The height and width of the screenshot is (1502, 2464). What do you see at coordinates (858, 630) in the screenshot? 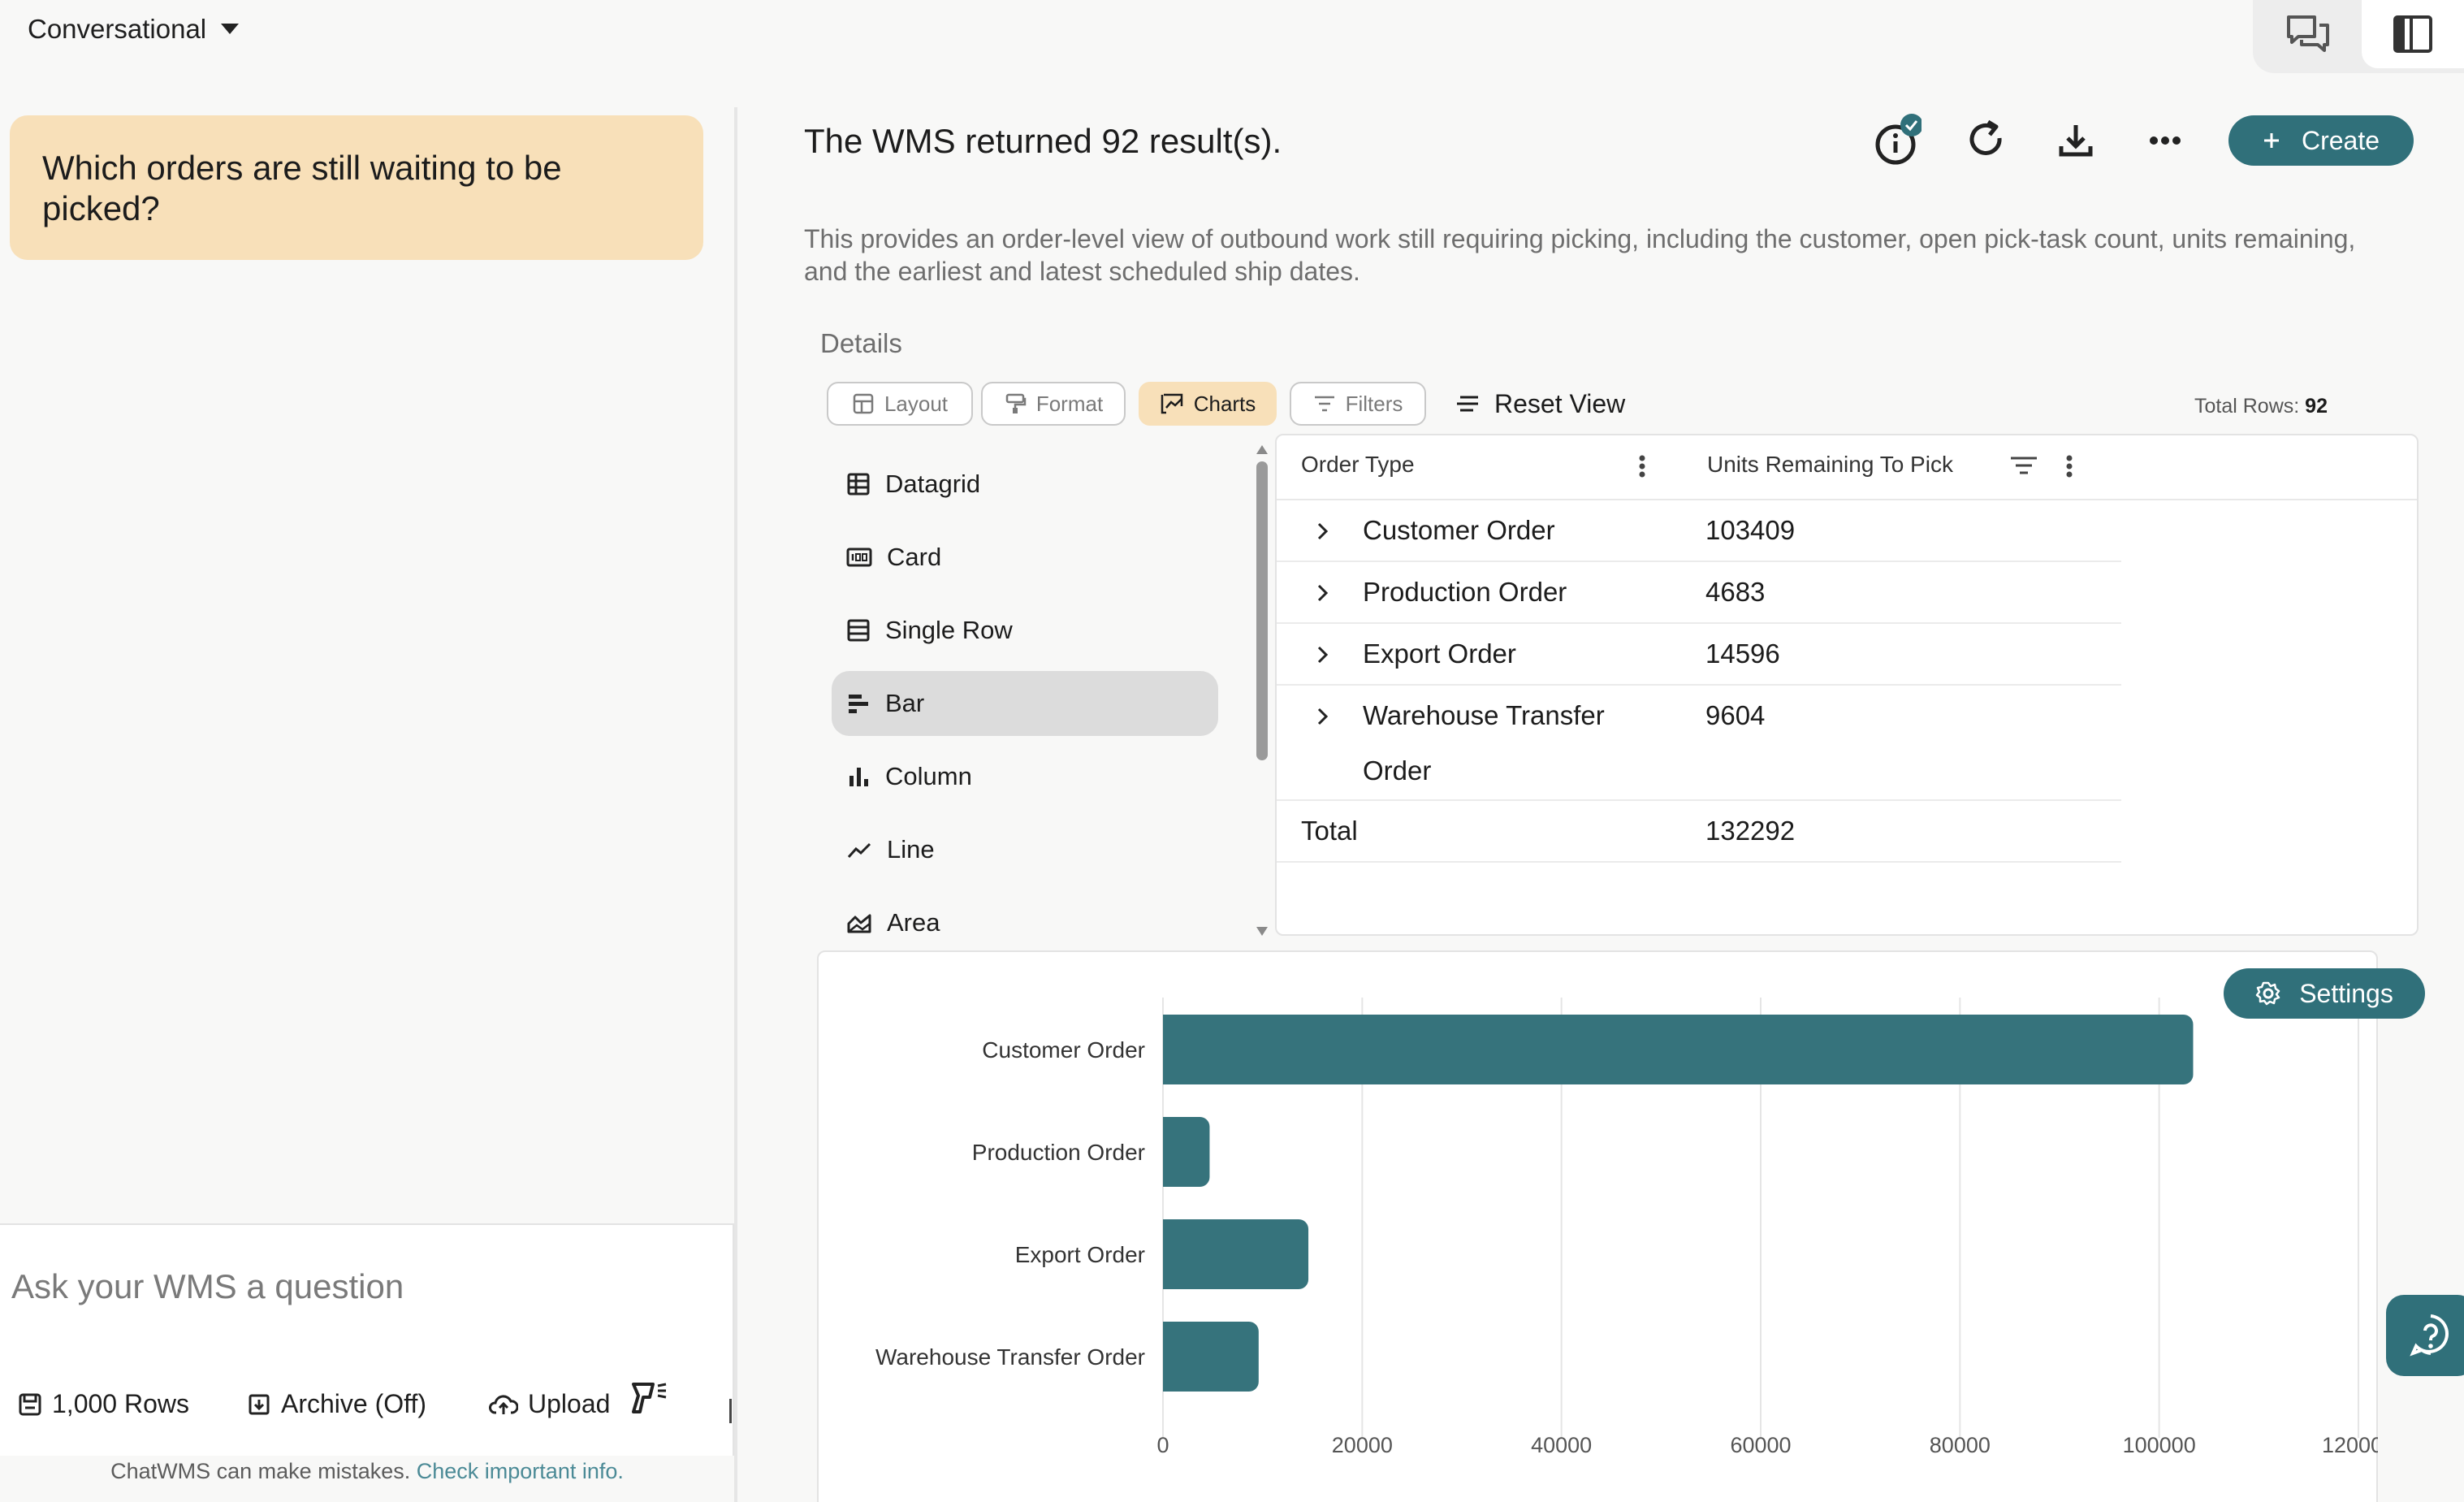
I see `single-row-icon` at bounding box center [858, 630].